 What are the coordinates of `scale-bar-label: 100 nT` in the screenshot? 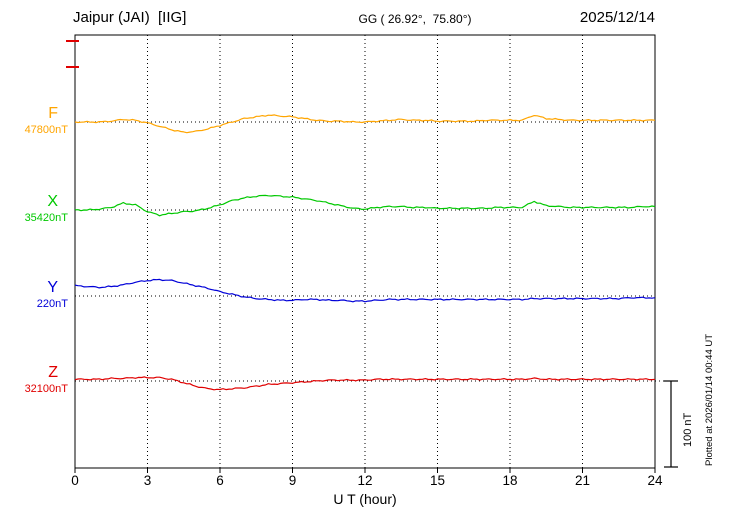 It's located at (688, 429).